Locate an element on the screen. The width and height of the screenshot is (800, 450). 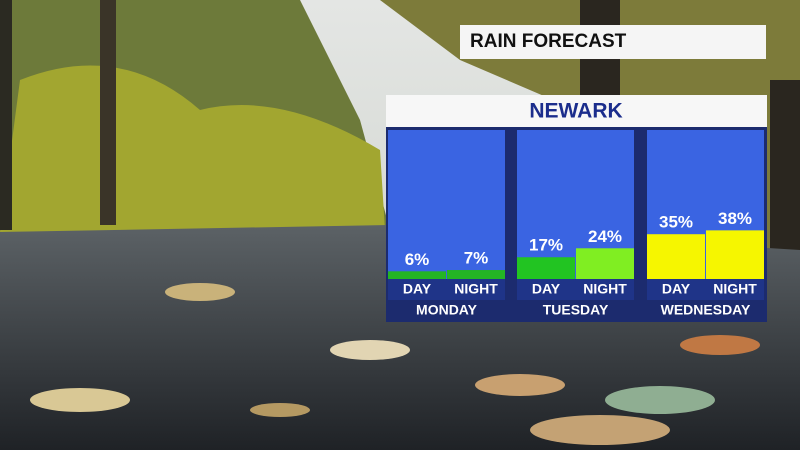
value-label: 7% is located at coordinates (476, 258).